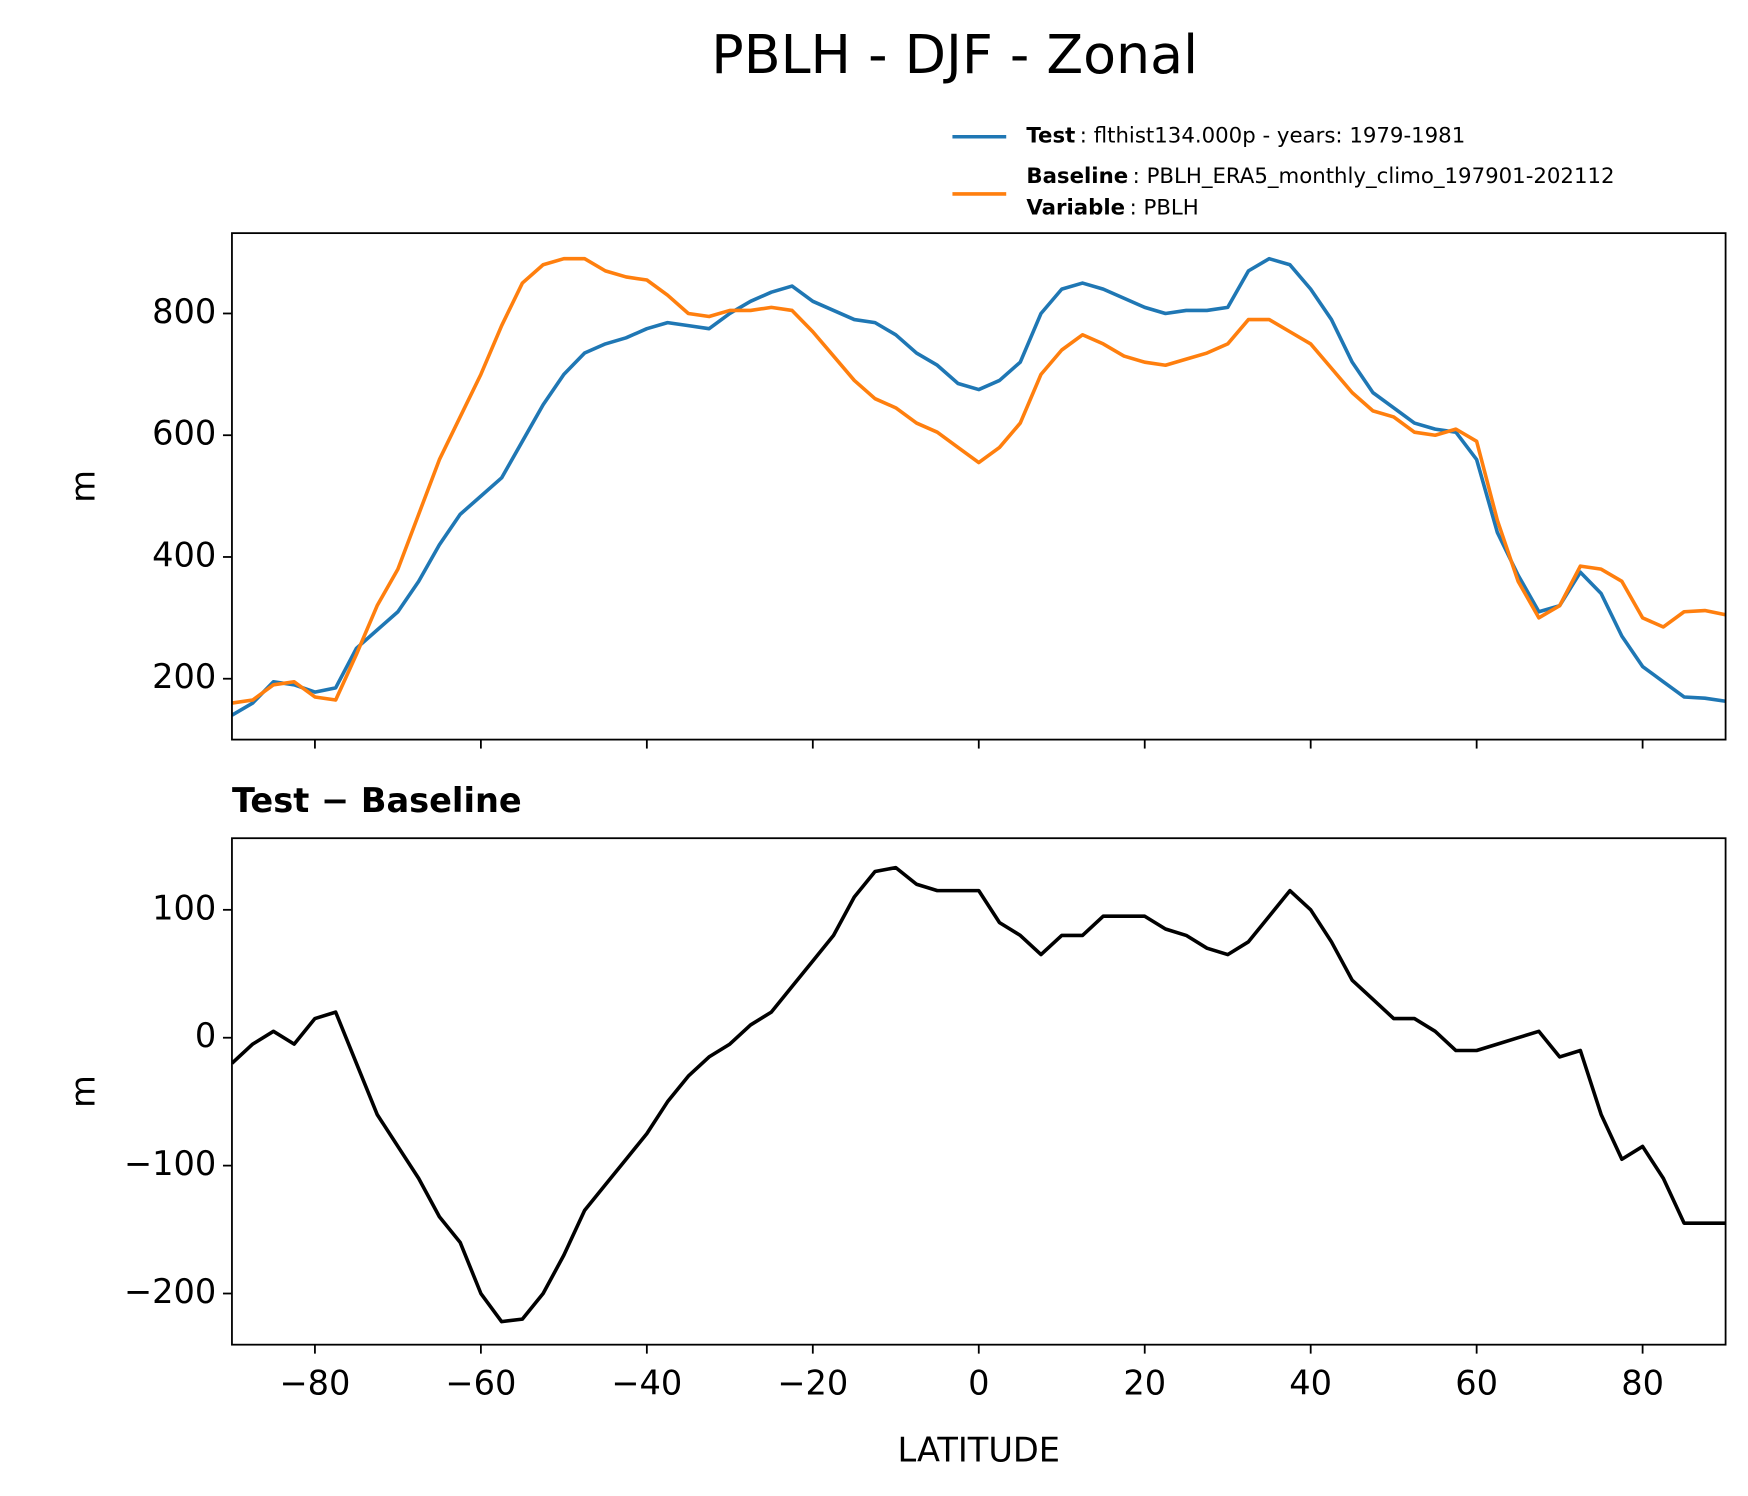 The width and height of the screenshot is (1748, 1496). What do you see at coordinates (1144, 1383) in the screenshot?
I see `x-tick-label: 20` at bounding box center [1144, 1383].